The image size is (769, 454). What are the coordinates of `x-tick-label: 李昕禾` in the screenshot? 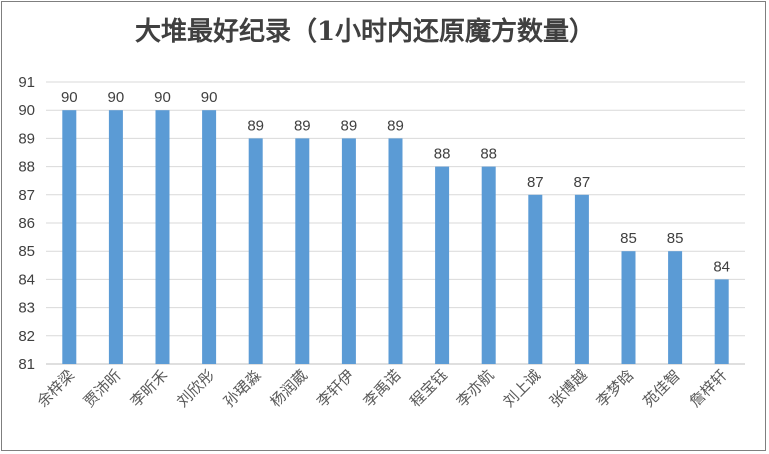 It's located at (149, 388).